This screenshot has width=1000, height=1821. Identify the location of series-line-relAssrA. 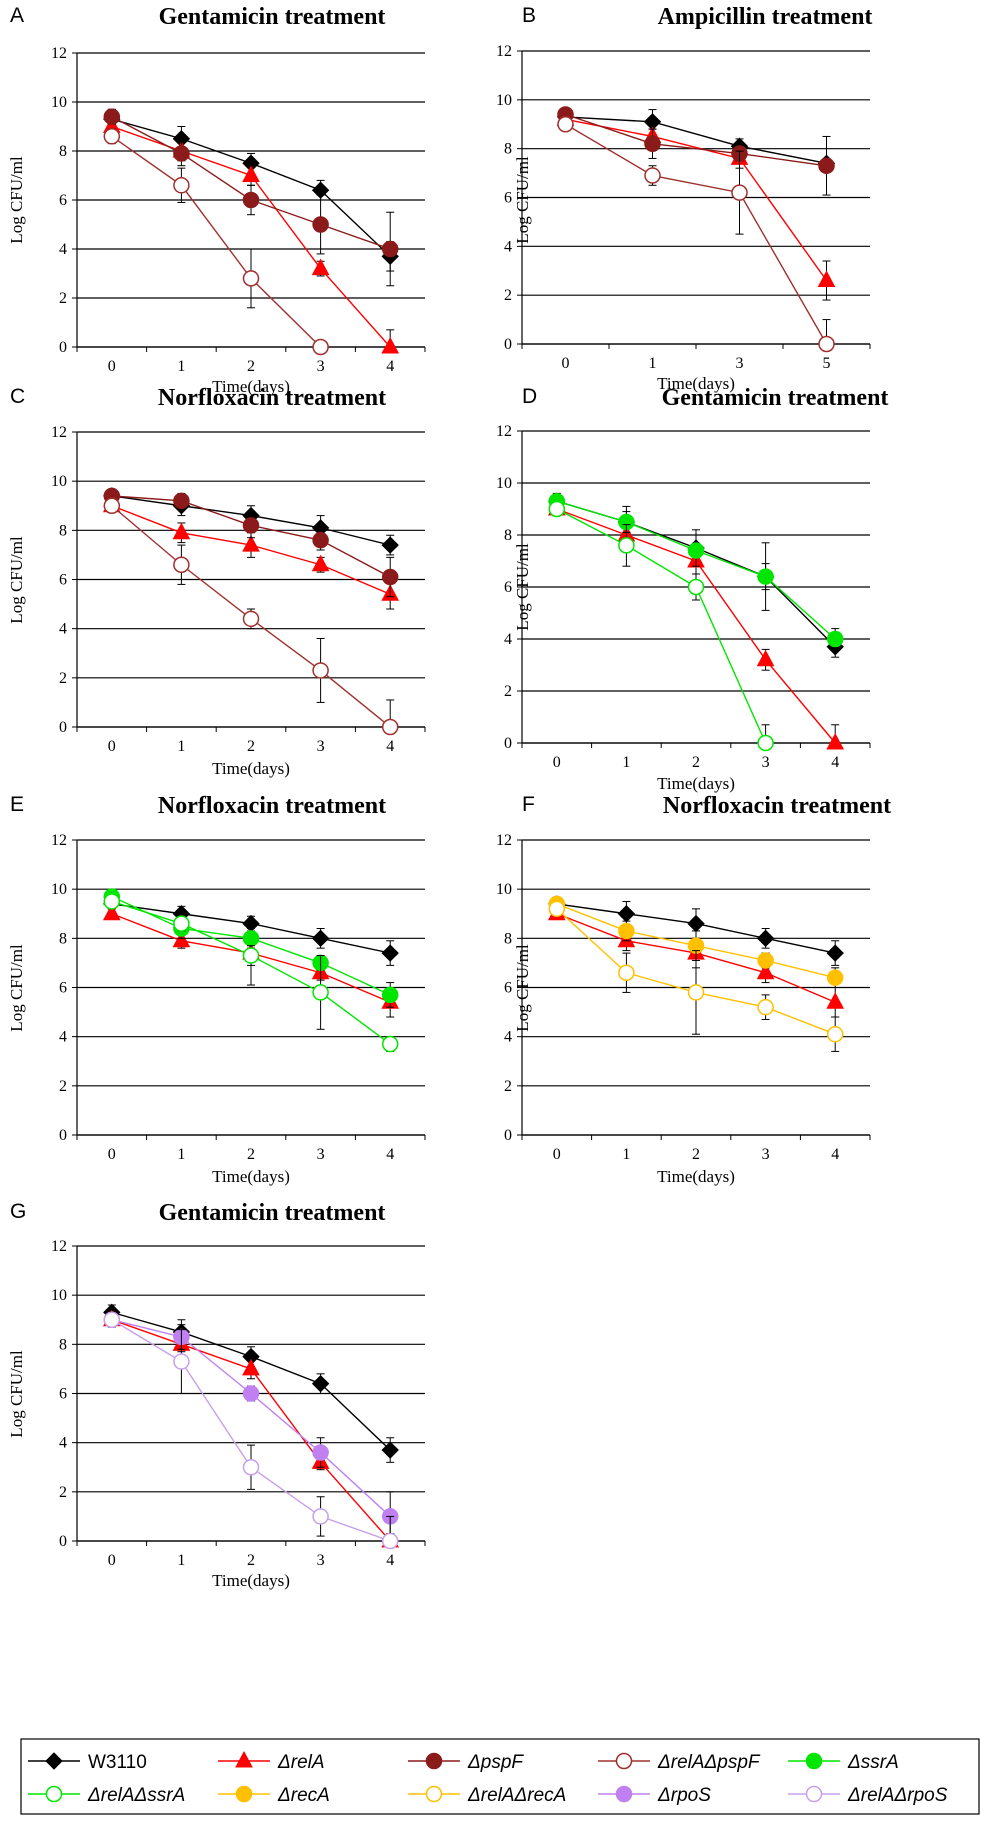
(661, 626).